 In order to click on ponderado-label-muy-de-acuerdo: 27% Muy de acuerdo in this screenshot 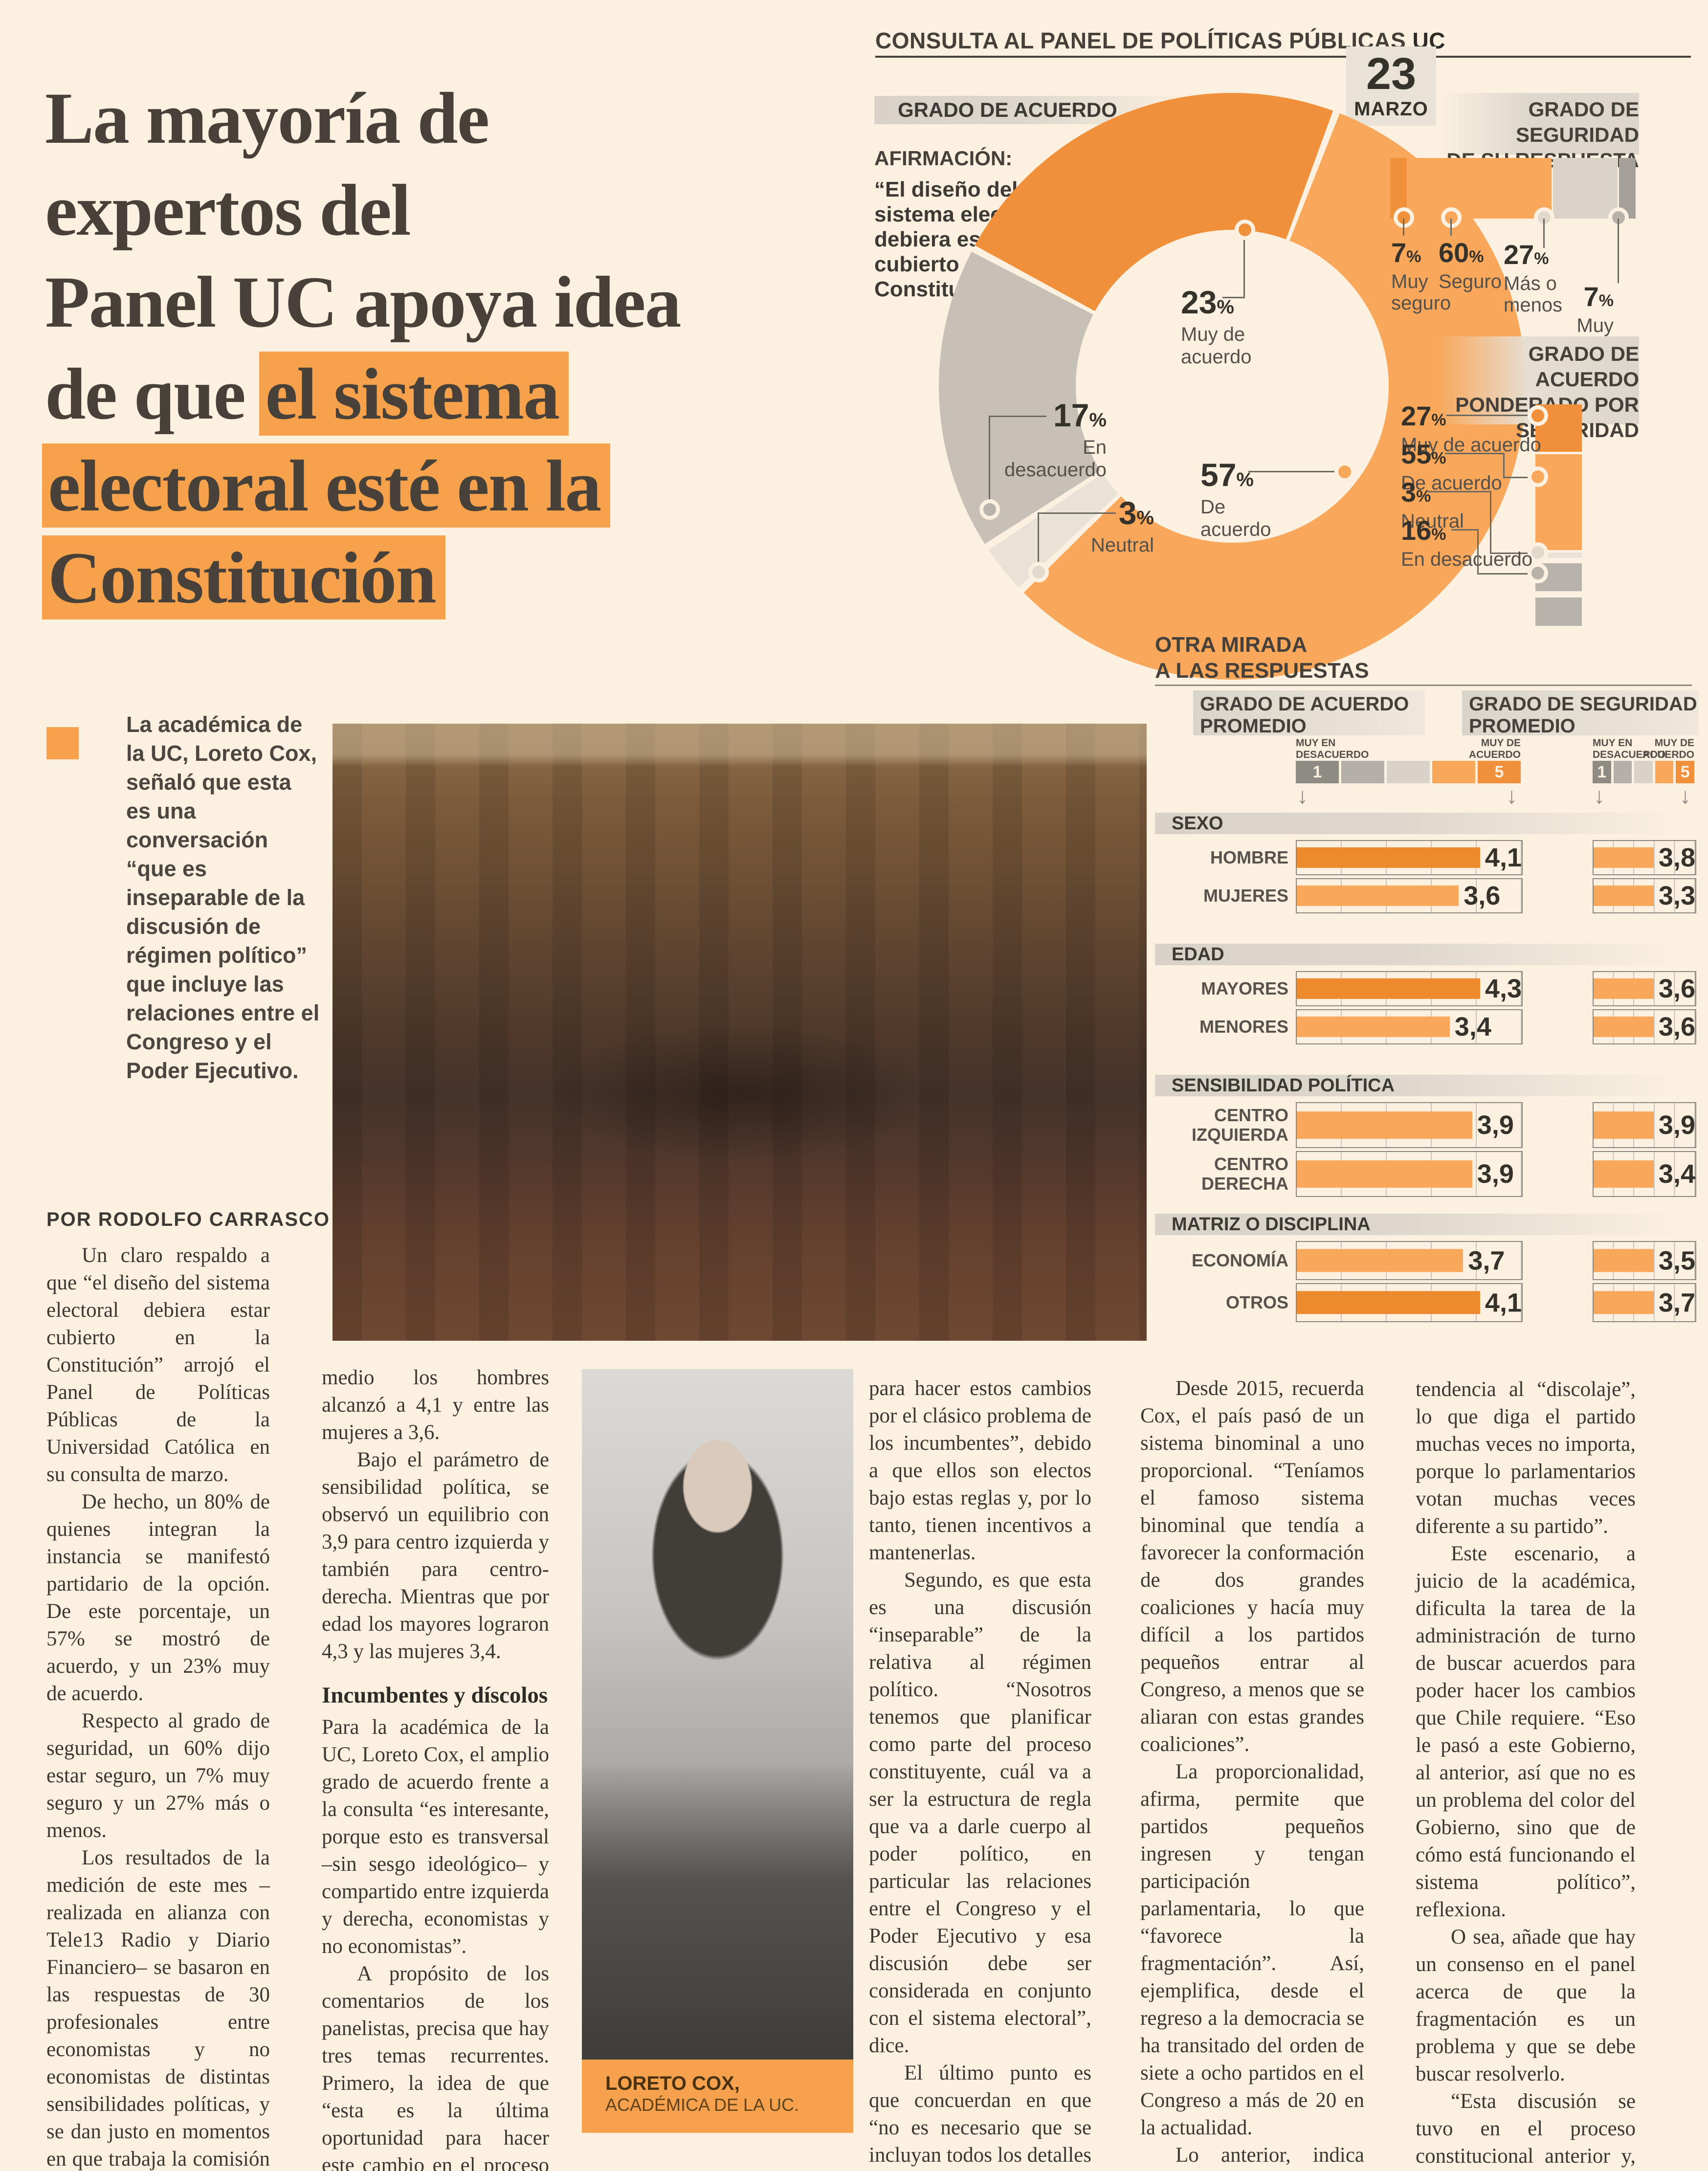, I will do `click(1471, 428)`.